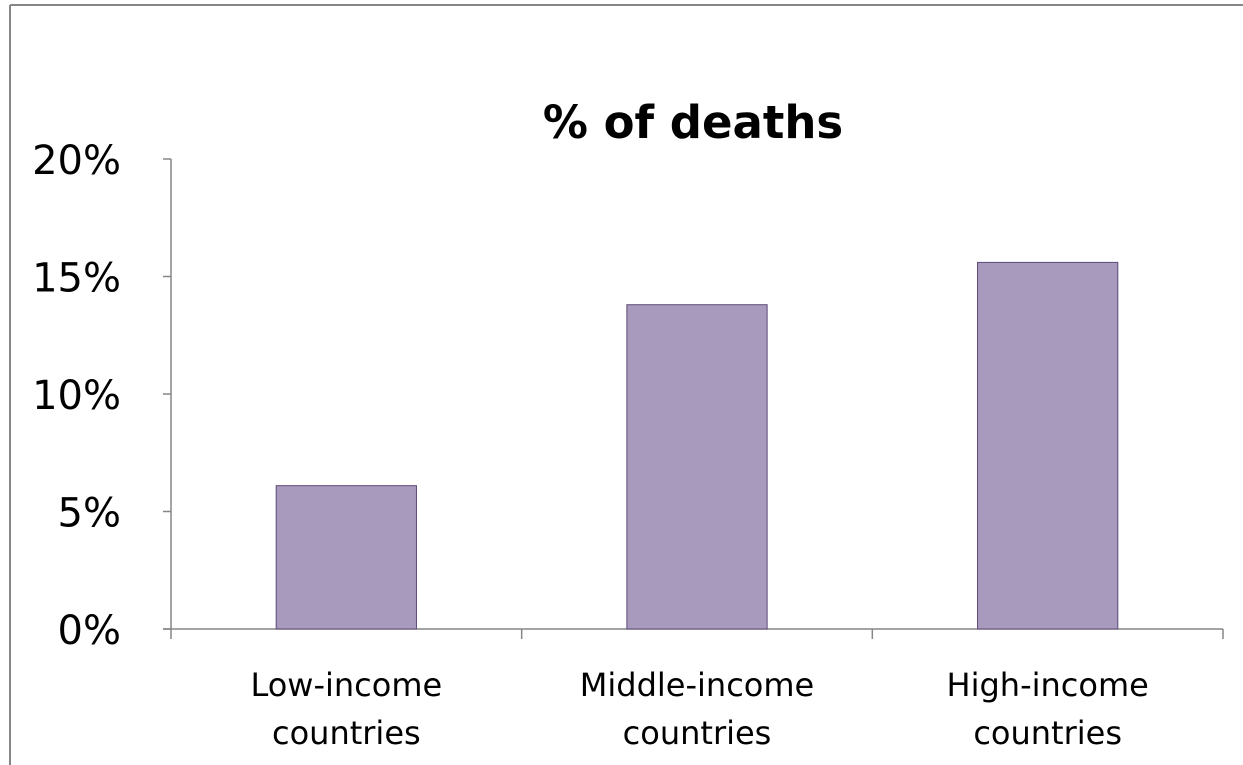  I want to click on y-axis: 0% 5% 10% 15% 20%, so click(101, 396).